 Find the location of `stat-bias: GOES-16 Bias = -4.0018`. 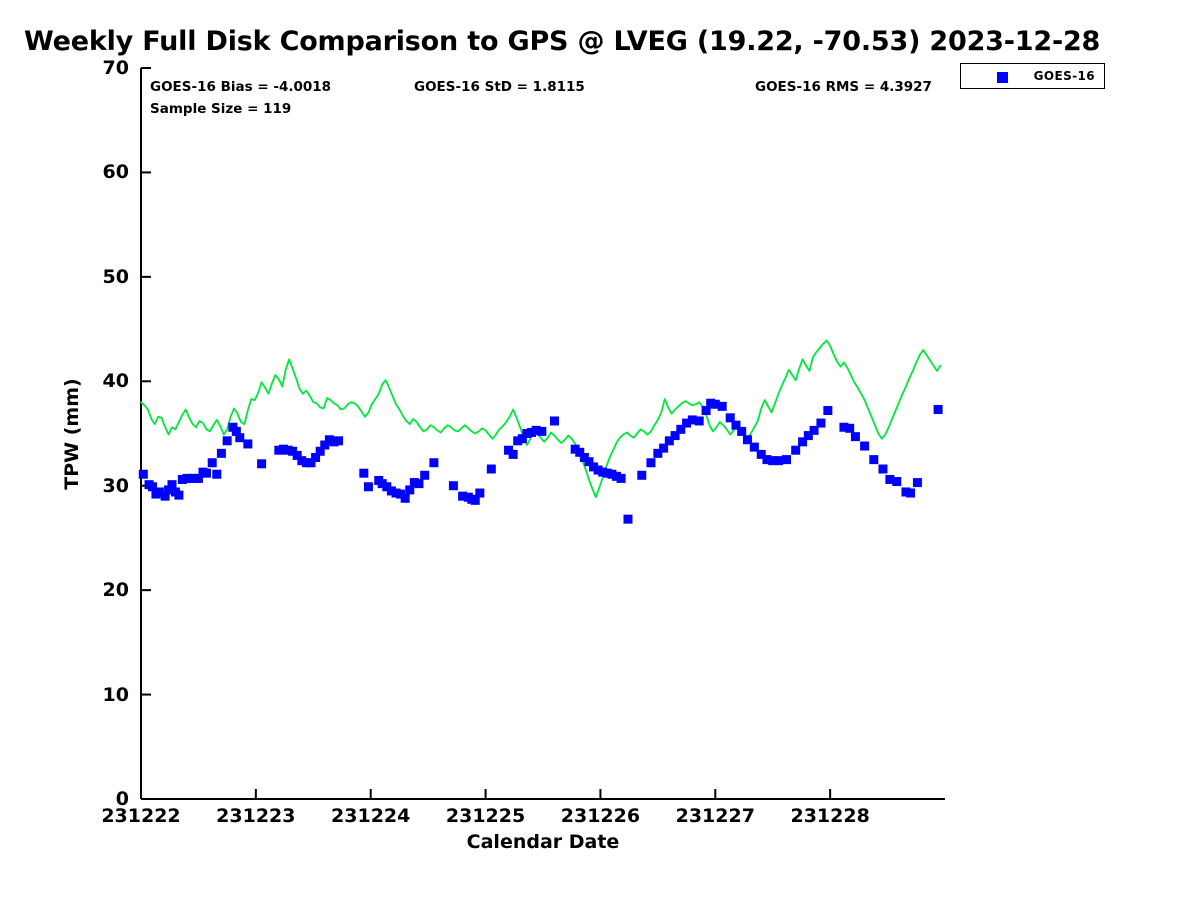

stat-bias: GOES-16 Bias = -4.0018 is located at coordinates (241, 87).